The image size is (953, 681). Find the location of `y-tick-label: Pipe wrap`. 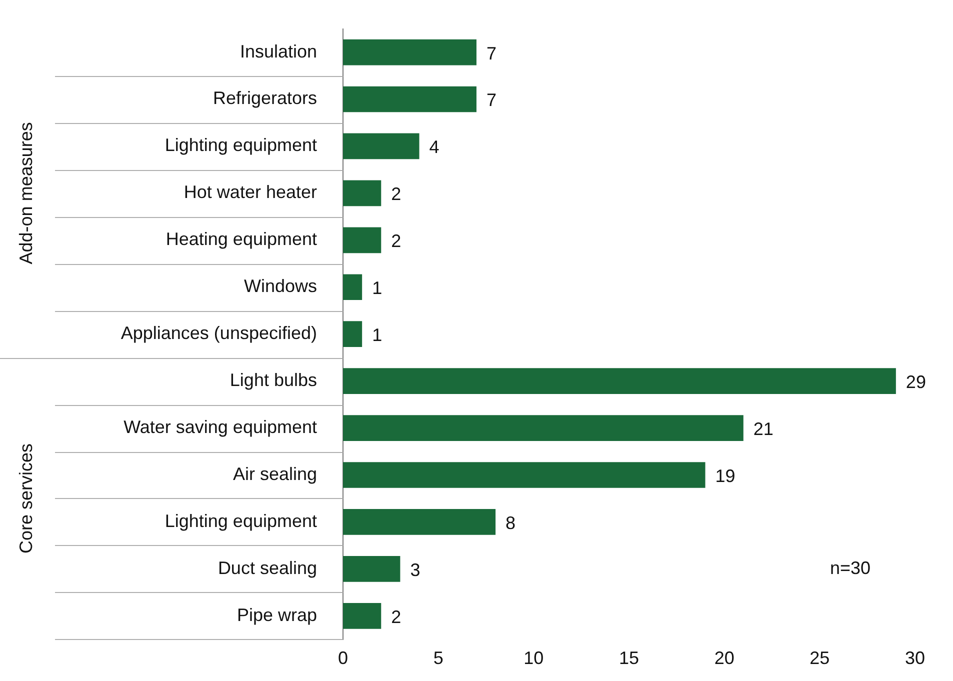

y-tick-label: Pipe wrap is located at coordinates (276, 614).